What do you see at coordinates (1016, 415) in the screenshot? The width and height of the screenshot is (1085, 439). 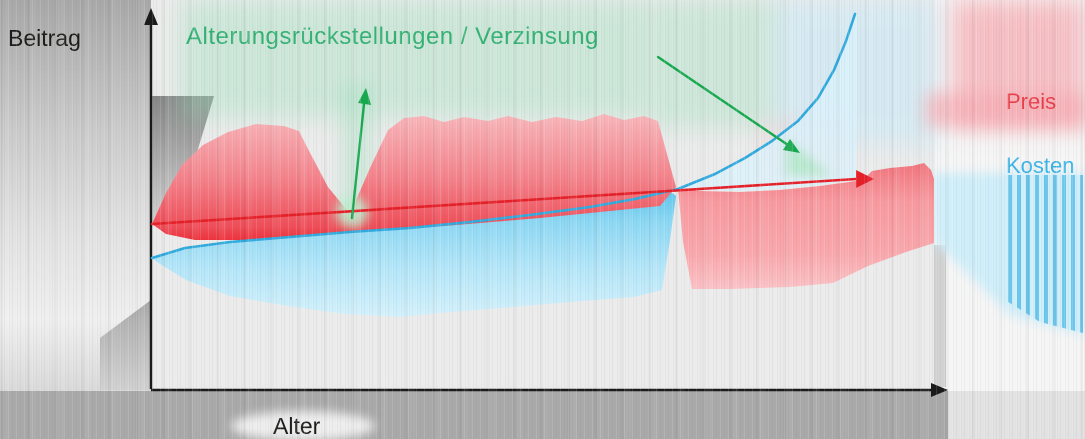 I see `below-axis-band-right` at bounding box center [1016, 415].